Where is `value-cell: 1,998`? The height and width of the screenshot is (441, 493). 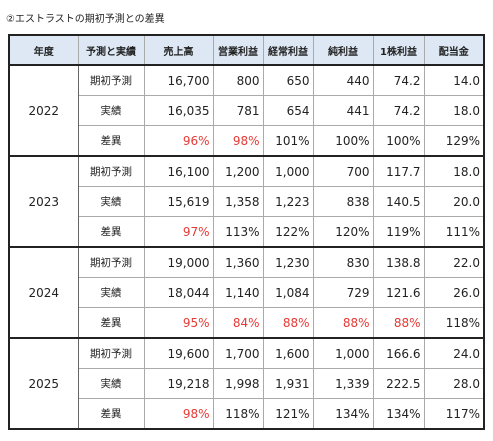 value-cell: 1,998 is located at coordinates (238, 383).